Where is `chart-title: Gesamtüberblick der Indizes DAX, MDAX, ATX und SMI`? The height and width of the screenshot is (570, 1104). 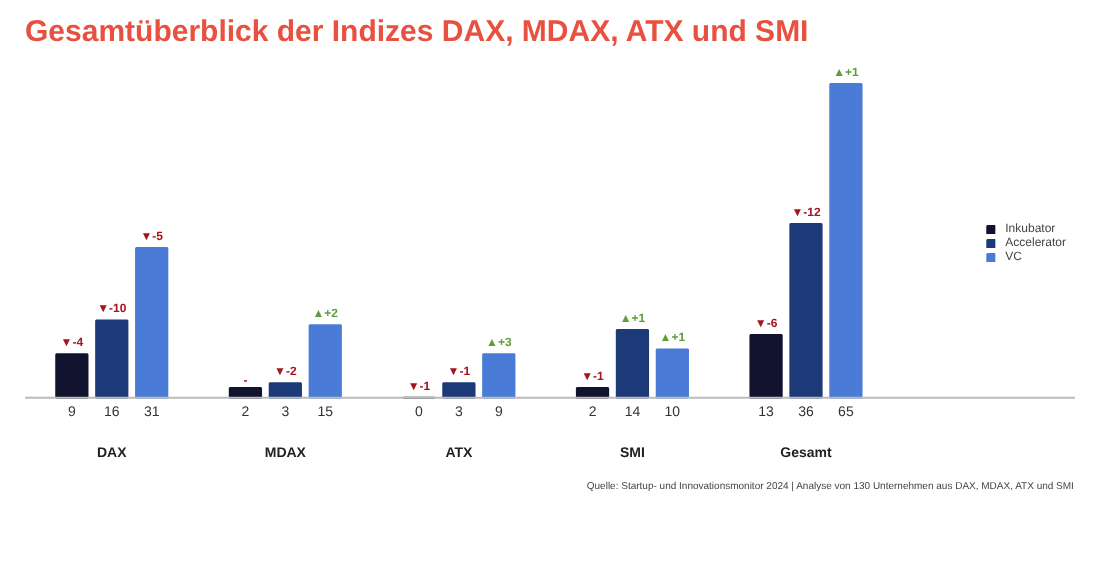 chart-title: Gesamtüberblick der Indizes DAX, MDAX, ATX und SMI is located at coordinates (417, 32).